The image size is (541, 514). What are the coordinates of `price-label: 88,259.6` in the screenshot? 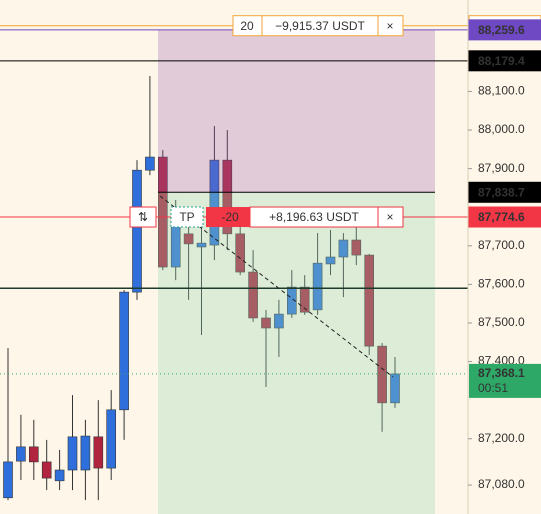 It's located at (501, 30).